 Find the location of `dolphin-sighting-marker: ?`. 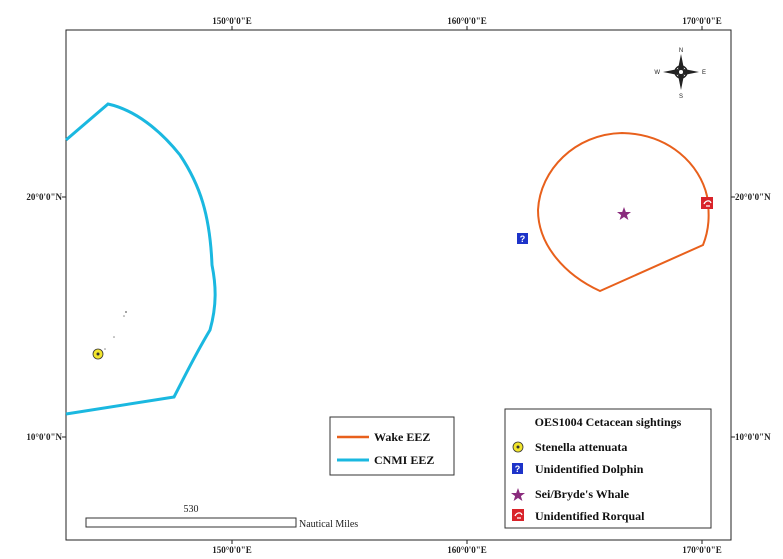

dolphin-sighting-marker: ? is located at coordinates (522, 238).